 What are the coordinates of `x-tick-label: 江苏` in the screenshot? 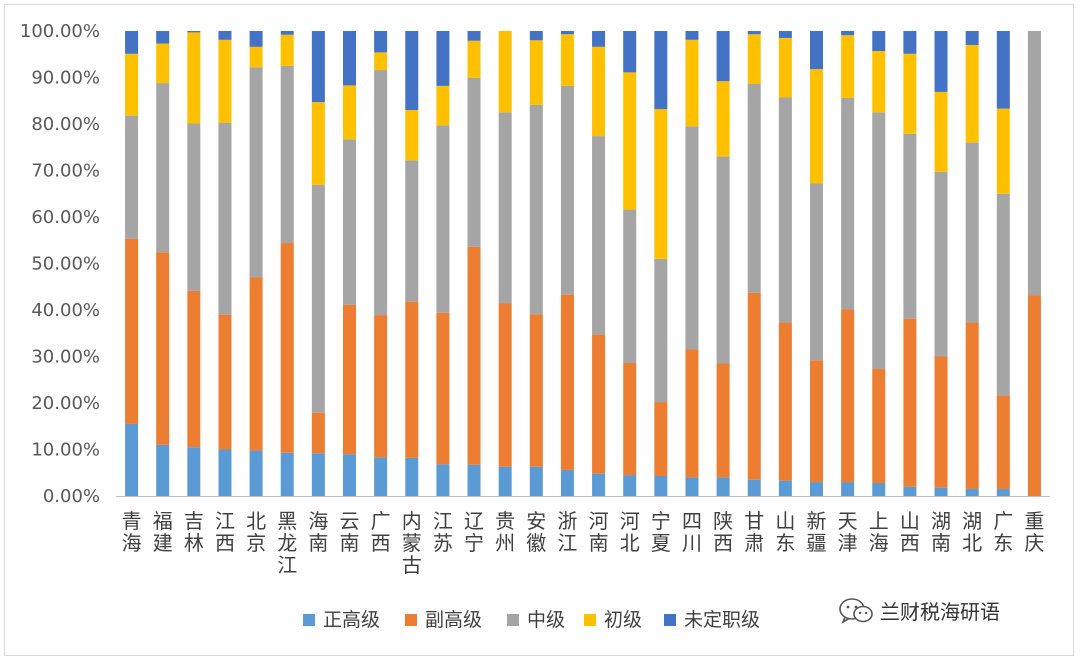 It's located at (443, 532).